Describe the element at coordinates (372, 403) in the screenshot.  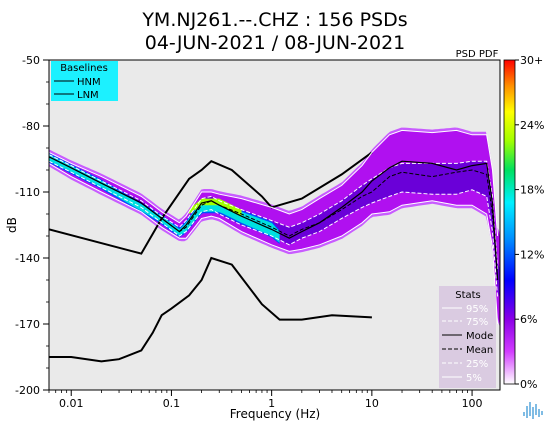
I see `x-tick-label: 10` at that location.